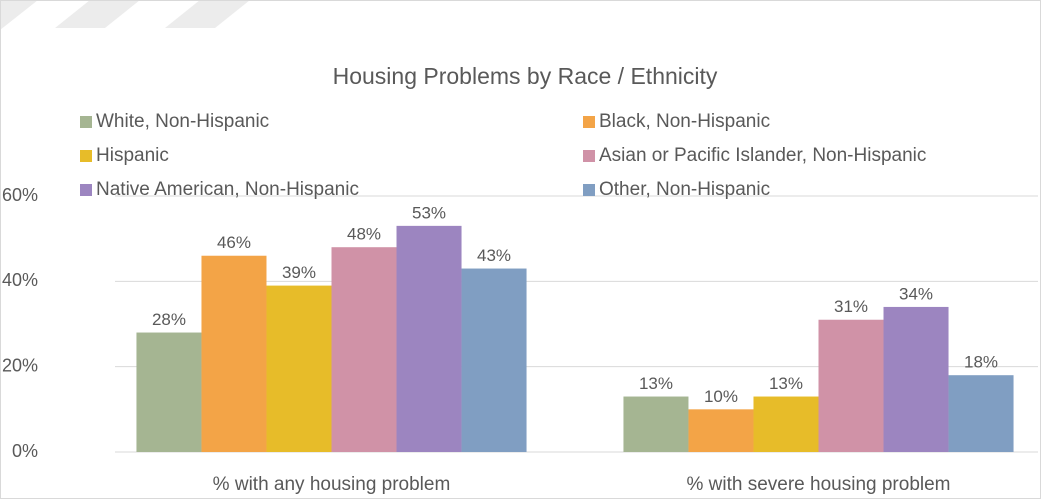  I want to click on legend-label: Asian or Pacific Islander, Non-Hispanic, so click(762, 155).